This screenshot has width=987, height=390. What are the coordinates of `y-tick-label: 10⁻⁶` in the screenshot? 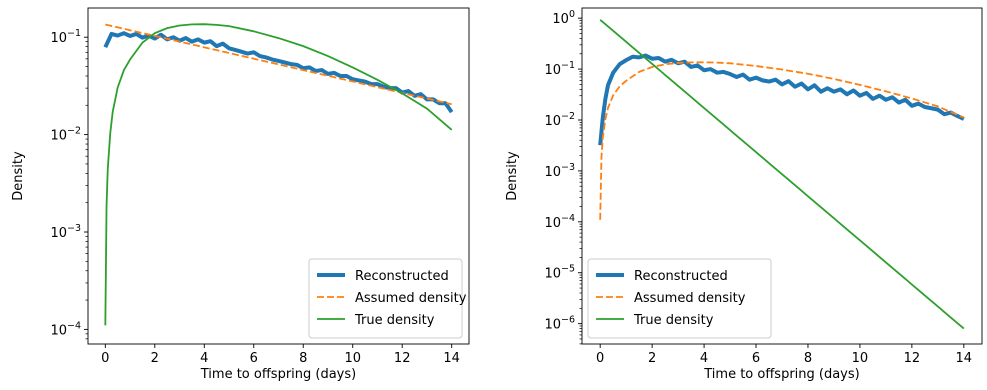 It's located at (559, 324).